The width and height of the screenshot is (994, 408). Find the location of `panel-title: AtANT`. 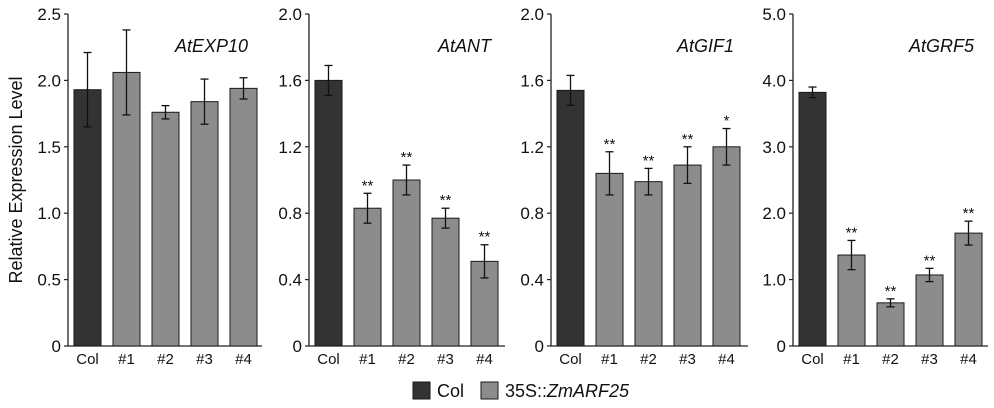

panel-title: AtANT is located at coordinates (465, 46).